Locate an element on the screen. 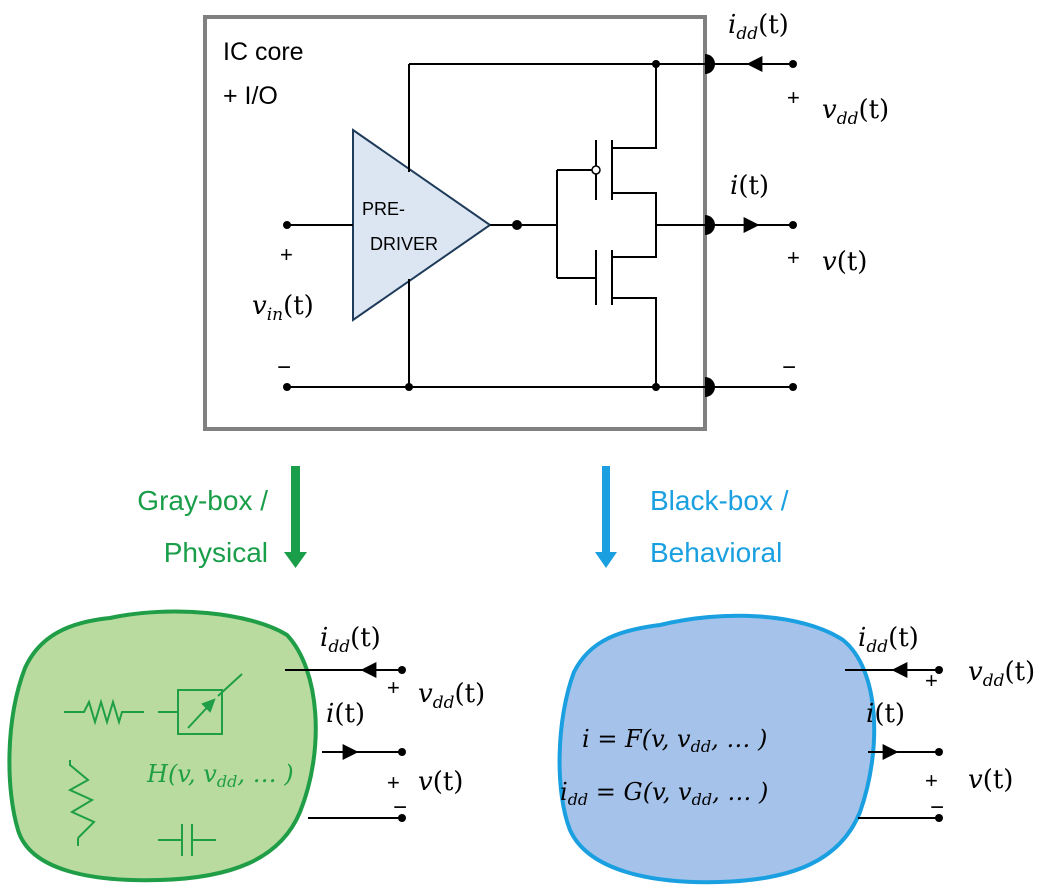 The height and width of the screenshot is (892, 1059). h-function-label: H(v, vdd, … ) is located at coordinates (220, 775).